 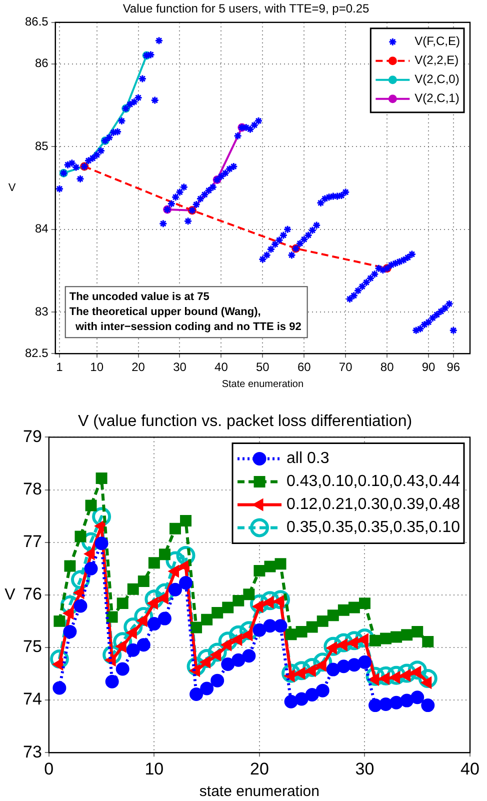 I want to click on x-tick-label: 90, so click(x=429, y=367).